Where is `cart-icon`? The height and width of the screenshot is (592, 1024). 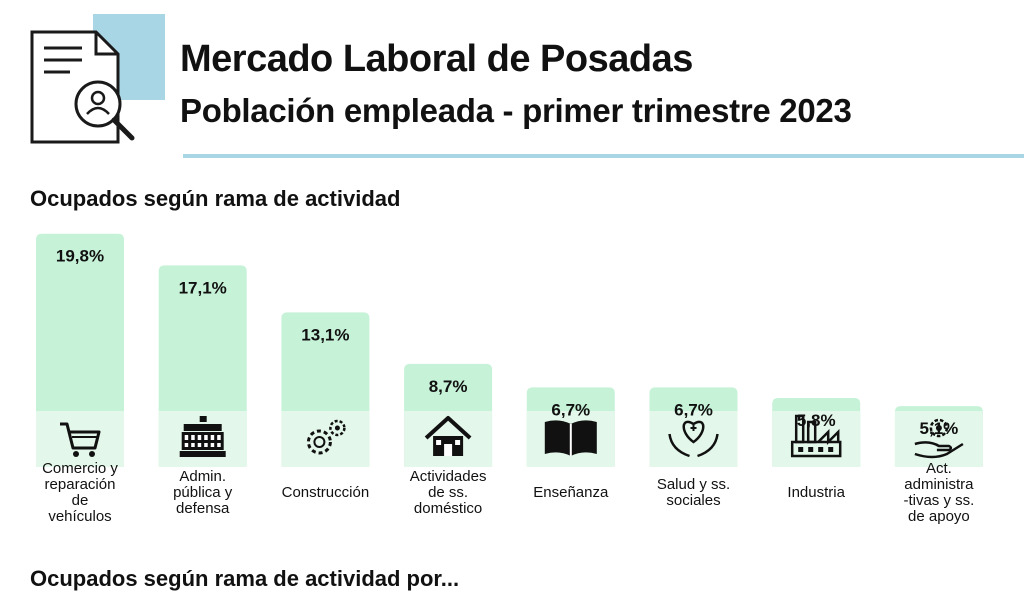
cart-icon is located at coordinates (80, 439).